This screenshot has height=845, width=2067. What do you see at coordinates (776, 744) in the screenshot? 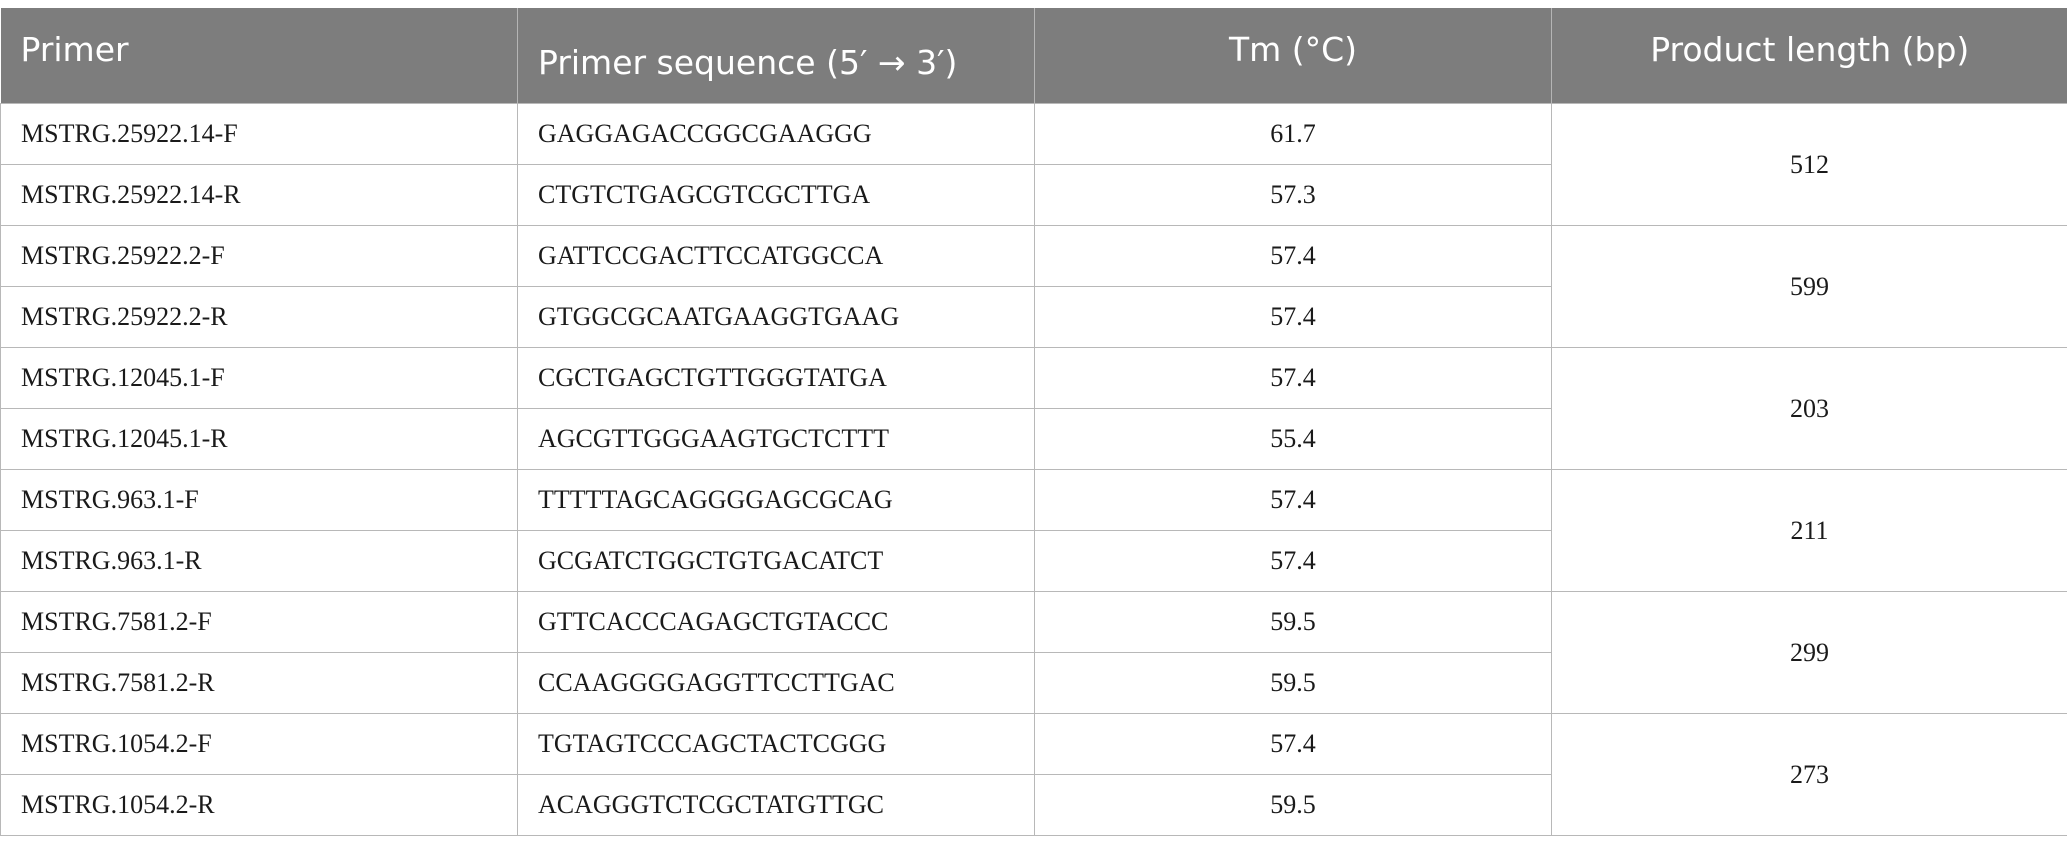
I see `cell-sequence: TGTAGTCCCAGCTACTCGGG` at bounding box center [776, 744].